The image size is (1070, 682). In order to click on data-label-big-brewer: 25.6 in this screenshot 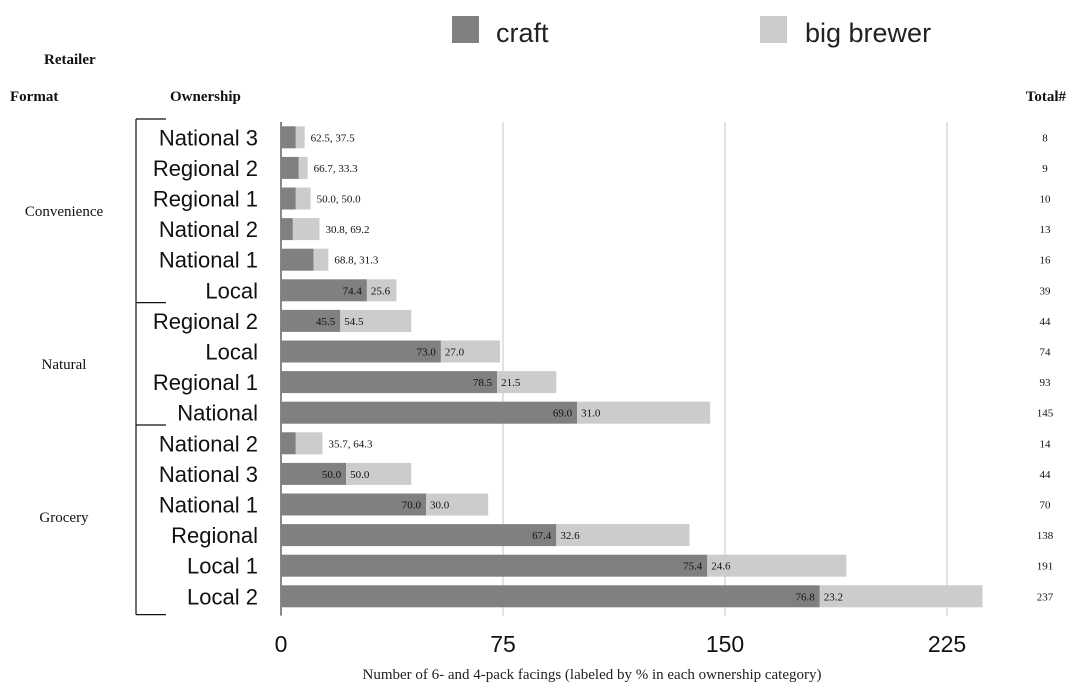, I will do `click(381, 291)`.